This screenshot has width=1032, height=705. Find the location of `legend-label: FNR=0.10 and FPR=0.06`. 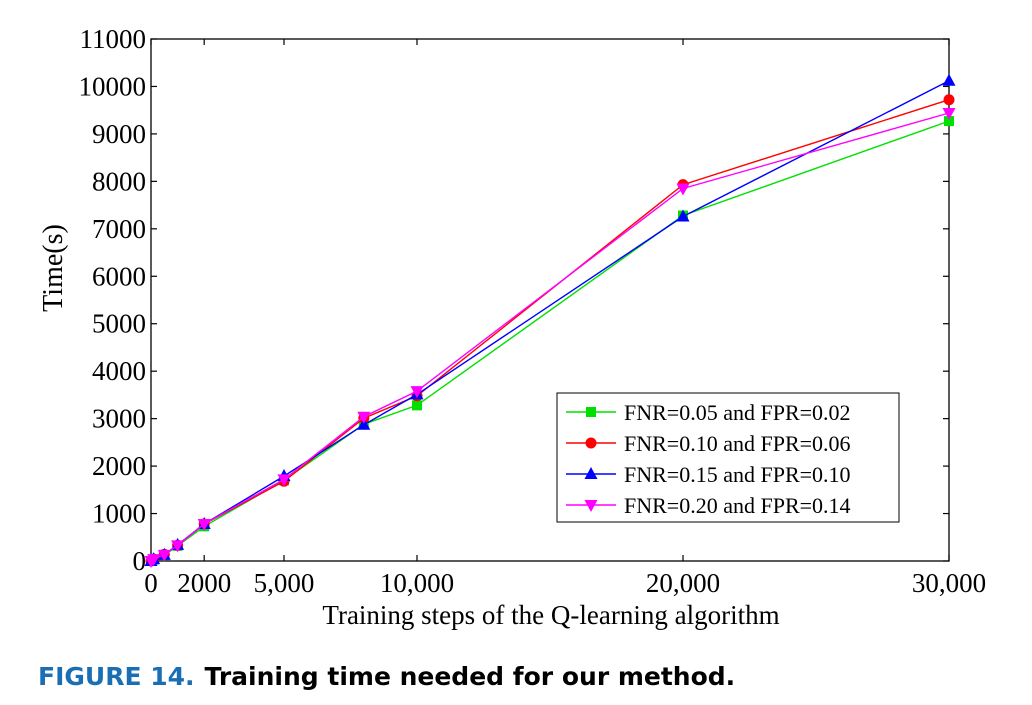

legend-label: FNR=0.10 and FPR=0.06 is located at coordinates (737, 443).